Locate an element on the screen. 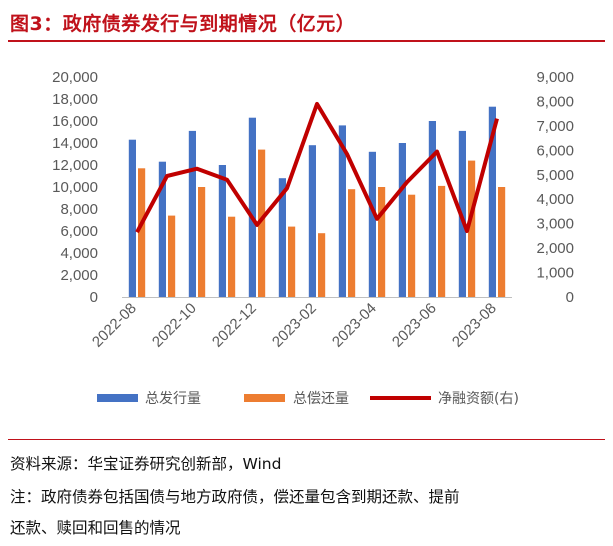  footnote-line-1: 注：政府债券包括国债与地方政府债，偿还量包含到期还款、提前 is located at coordinates (235, 497).